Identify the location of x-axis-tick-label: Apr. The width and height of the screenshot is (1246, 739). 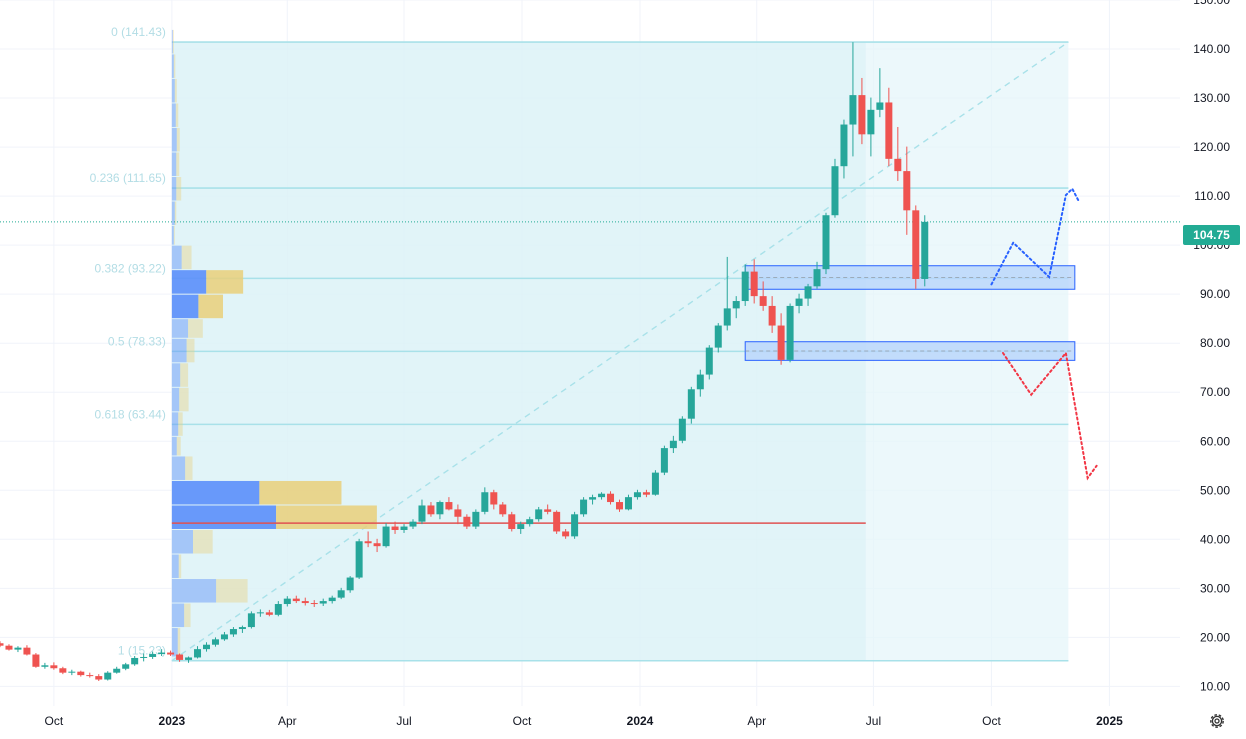
(287, 721).